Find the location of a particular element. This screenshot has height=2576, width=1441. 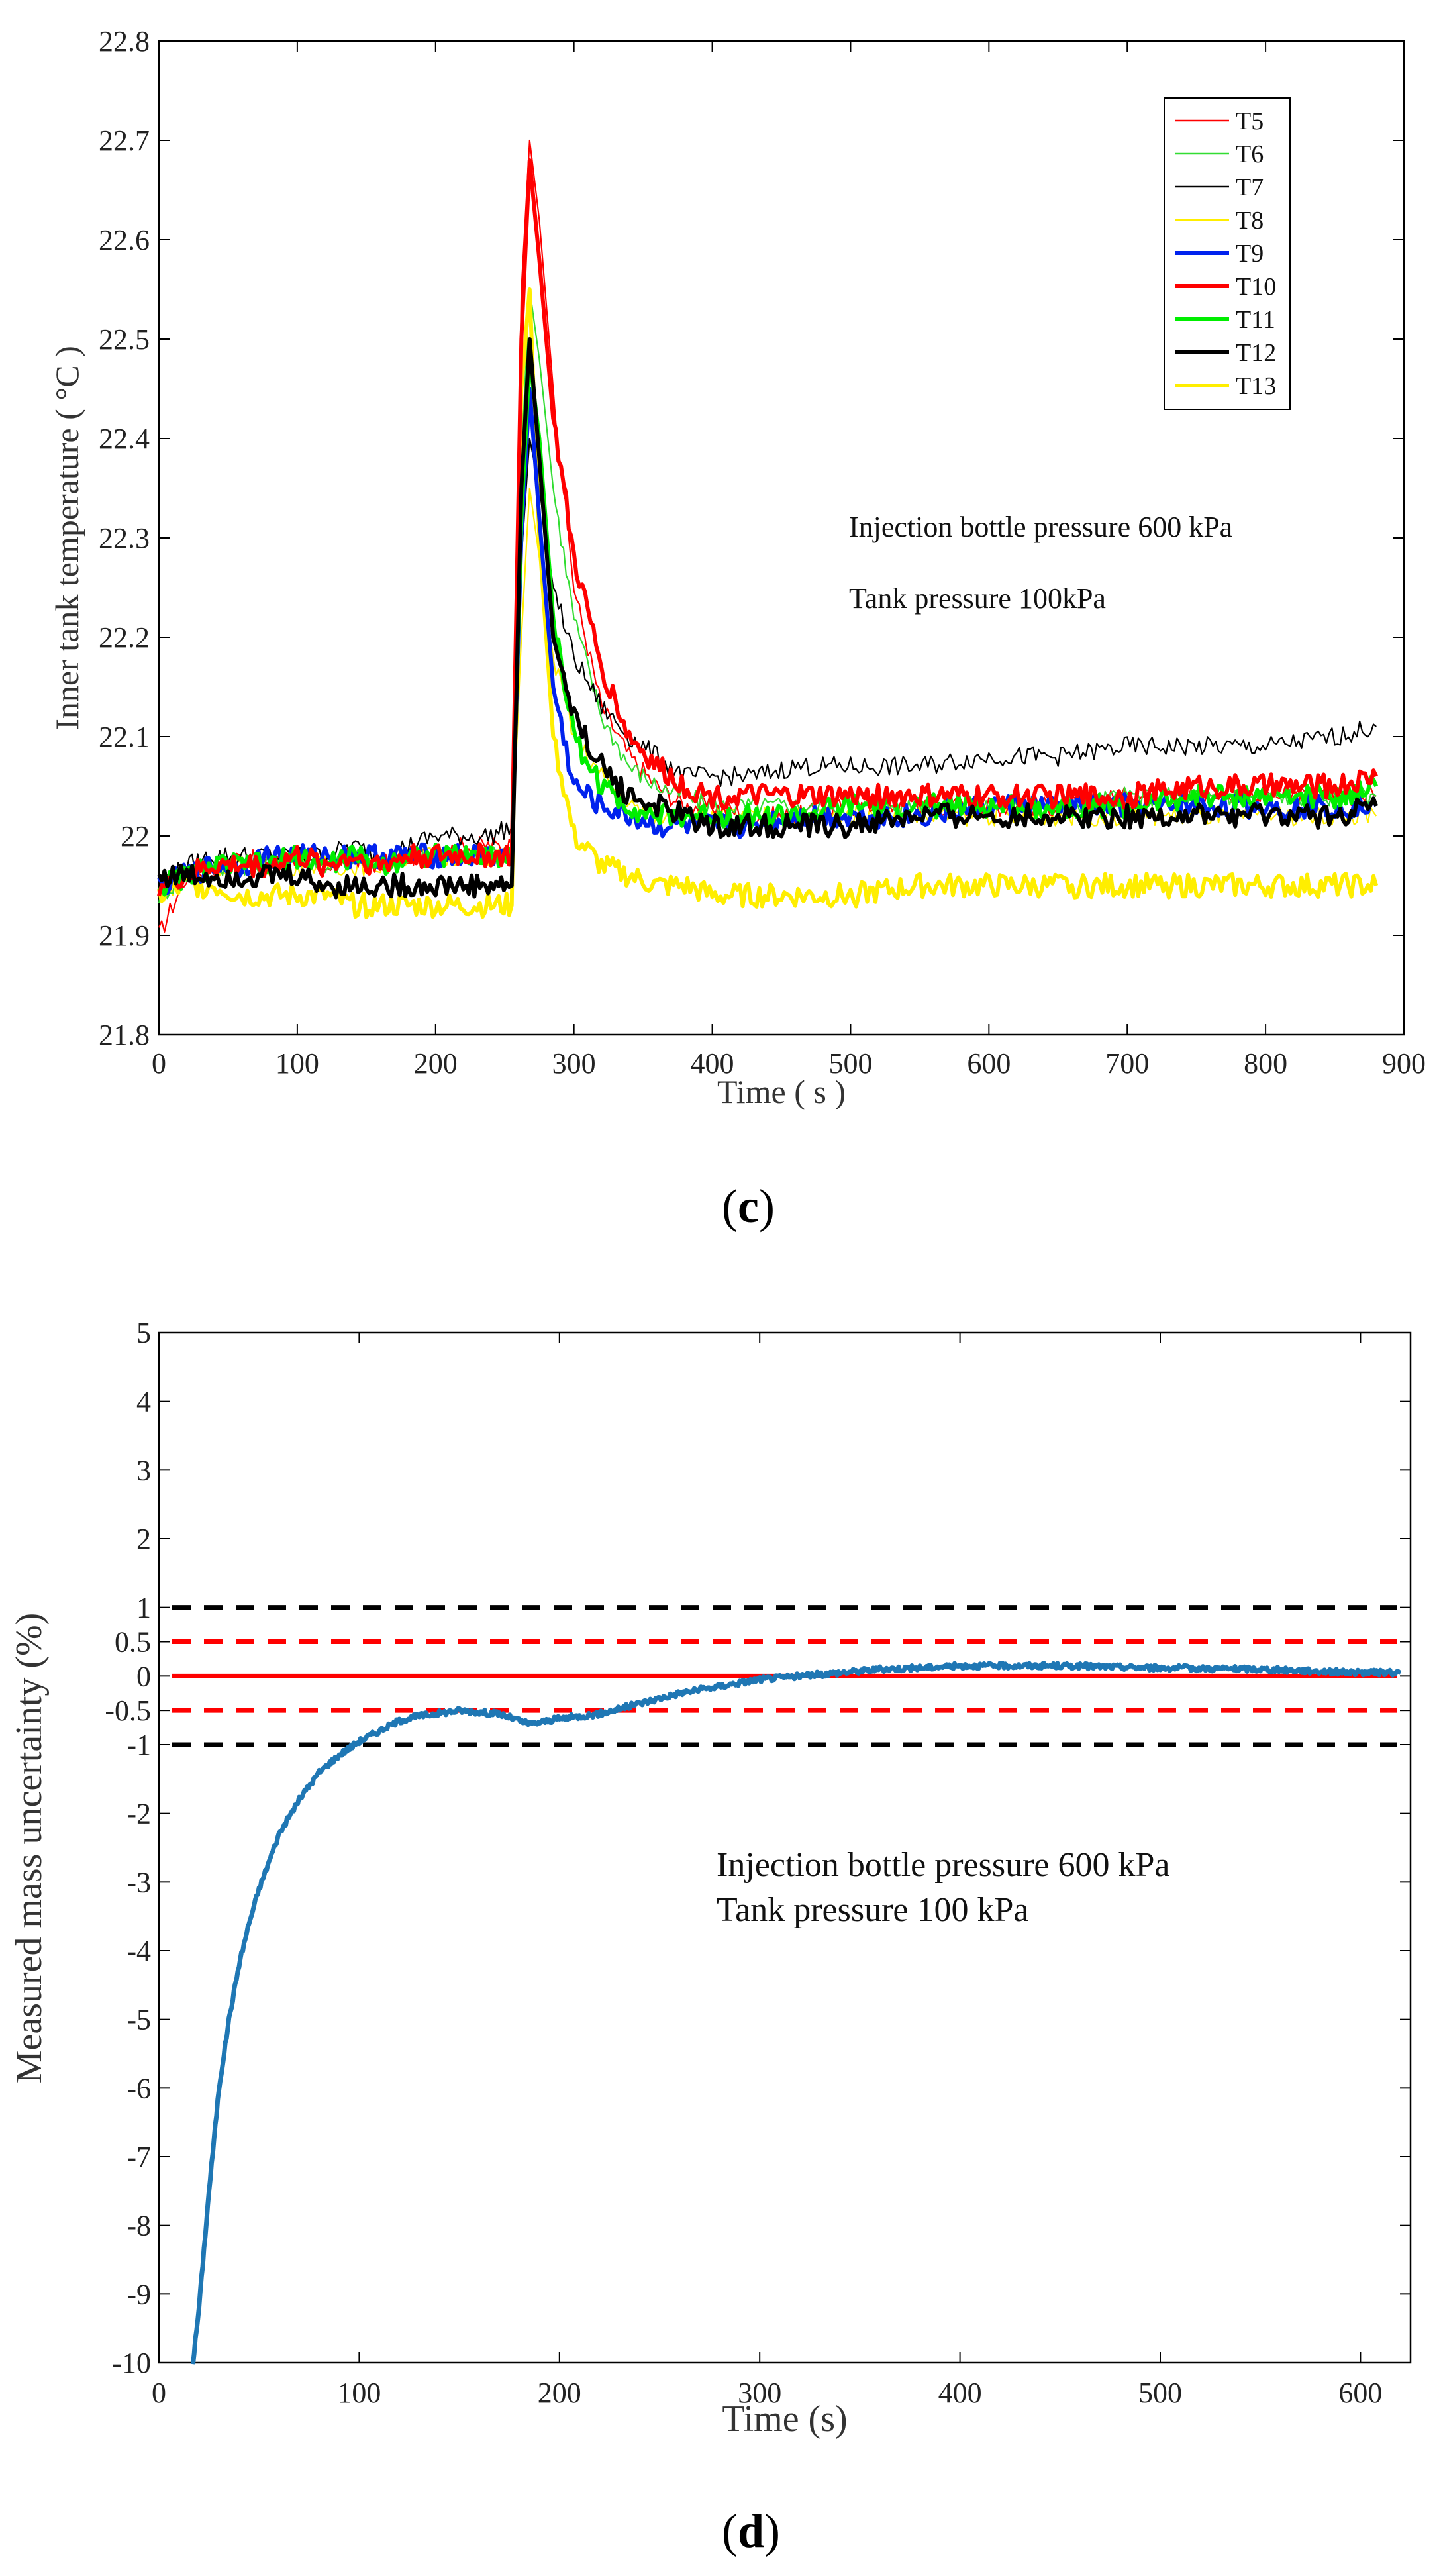

chart-d-annotation-injection: Injection bottle pressure 600 kPa is located at coordinates (943, 1865).